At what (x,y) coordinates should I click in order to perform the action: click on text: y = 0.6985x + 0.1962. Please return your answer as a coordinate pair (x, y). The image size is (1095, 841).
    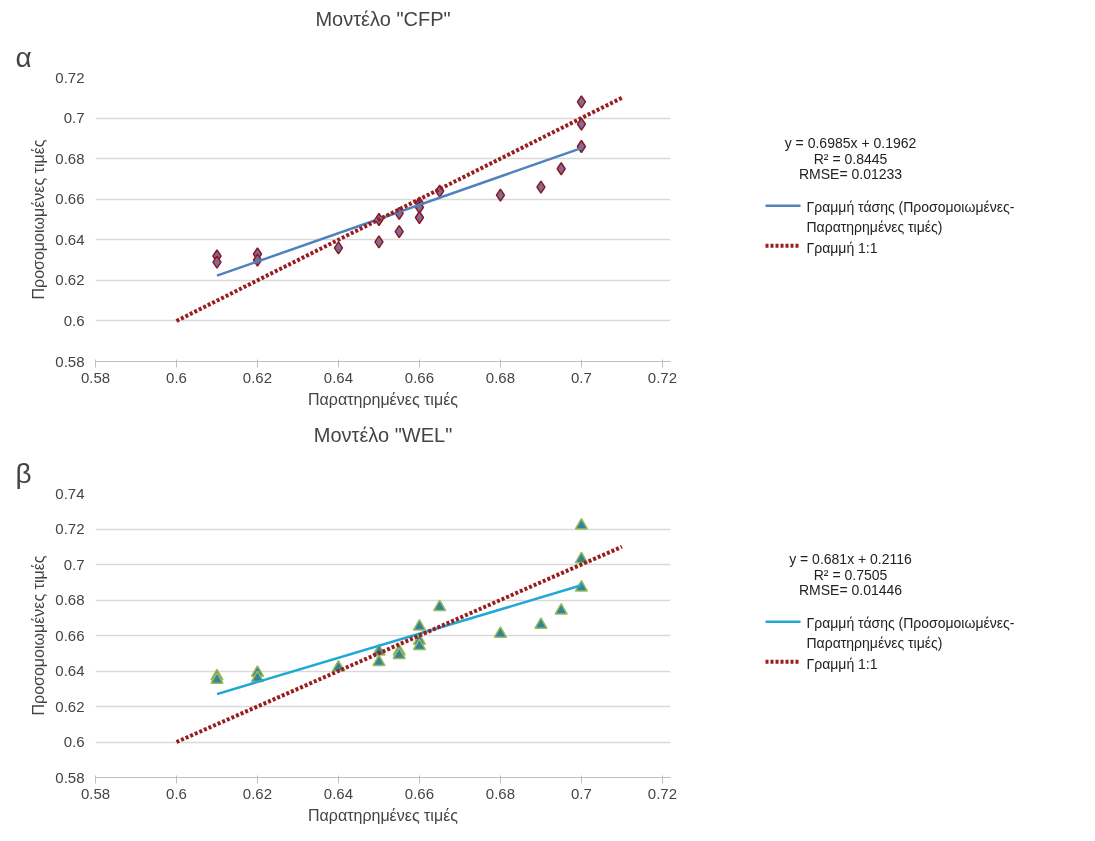
    Looking at the image, I should click on (850, 143).